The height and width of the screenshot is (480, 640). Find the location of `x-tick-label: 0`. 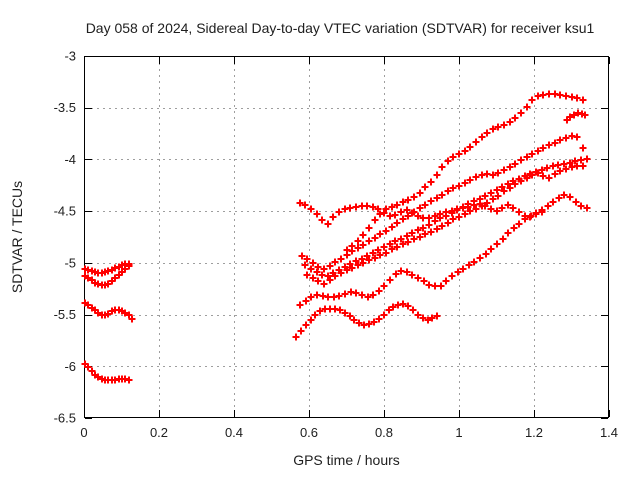

x-tick-label: 0 is located at coordinates (83, 432).